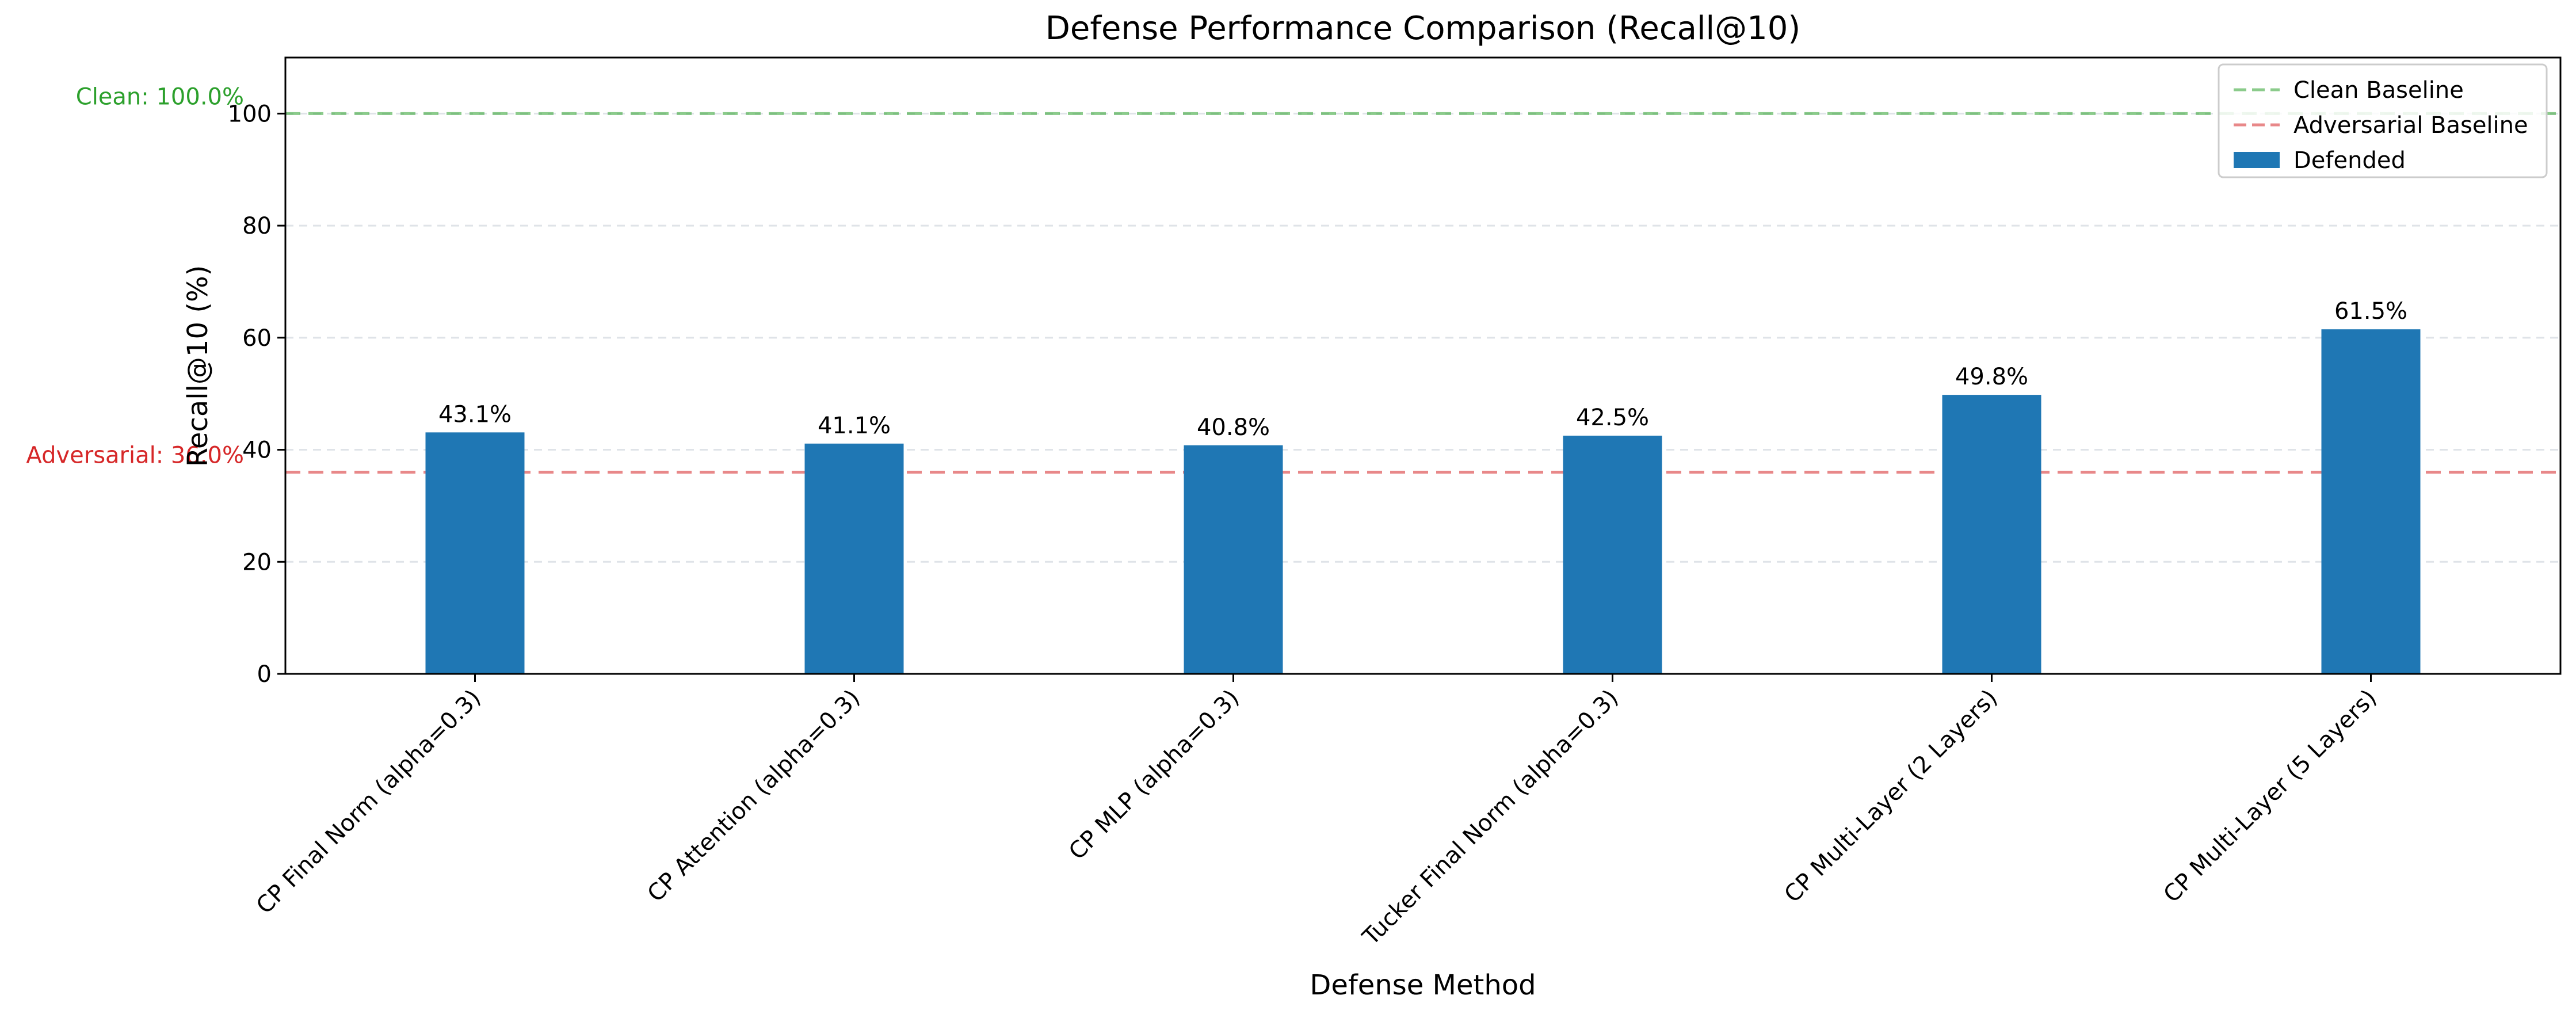  I want to click on legend-entry-label: Adversarial Baseline, so click(2410, 125).